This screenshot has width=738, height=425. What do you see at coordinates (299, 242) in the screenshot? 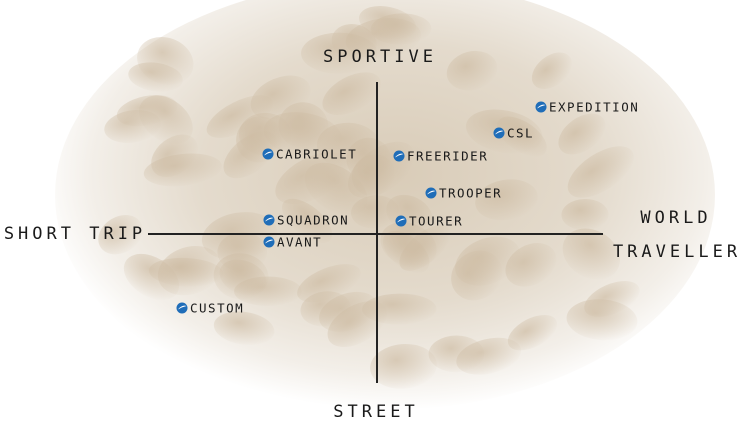
I see `node-label: AVANT` at bounding box center [299, 242].